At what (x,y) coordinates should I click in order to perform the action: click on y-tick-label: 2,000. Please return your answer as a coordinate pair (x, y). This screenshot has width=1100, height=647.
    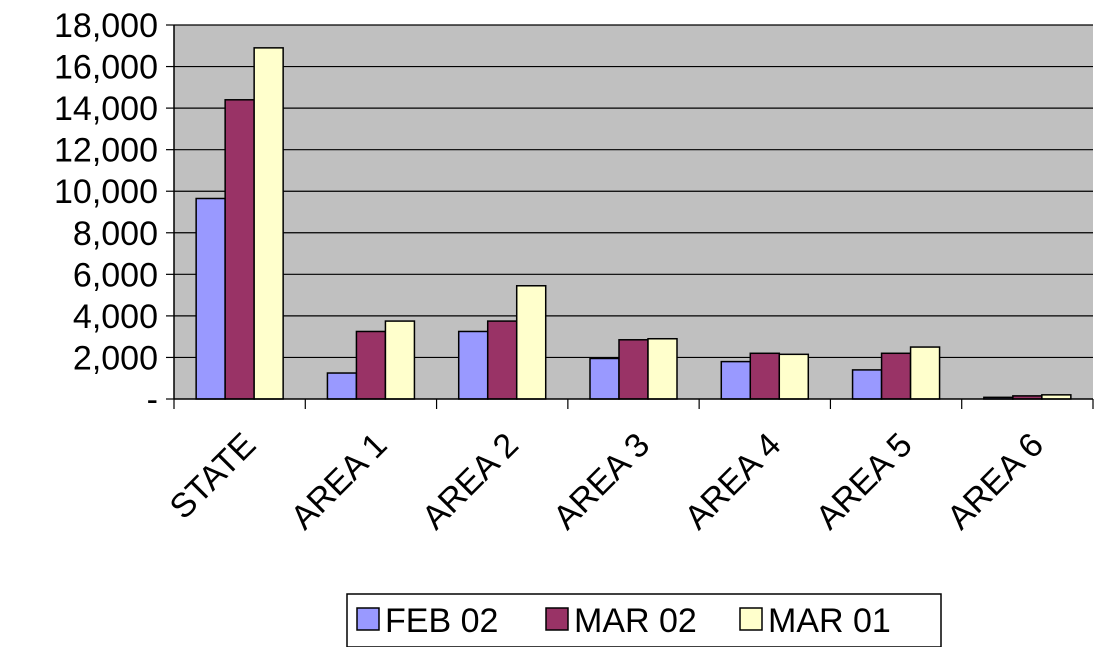
    Looking at the image, I should click on (115, 358).